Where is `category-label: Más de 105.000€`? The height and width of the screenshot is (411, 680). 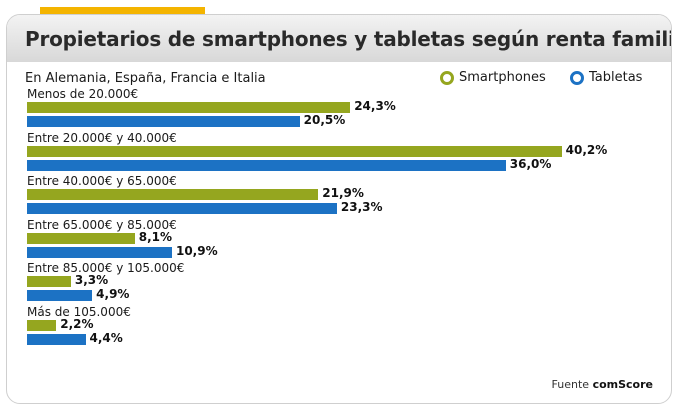
category-label: Más de 105.000€ is located at coordinates (79, 311).